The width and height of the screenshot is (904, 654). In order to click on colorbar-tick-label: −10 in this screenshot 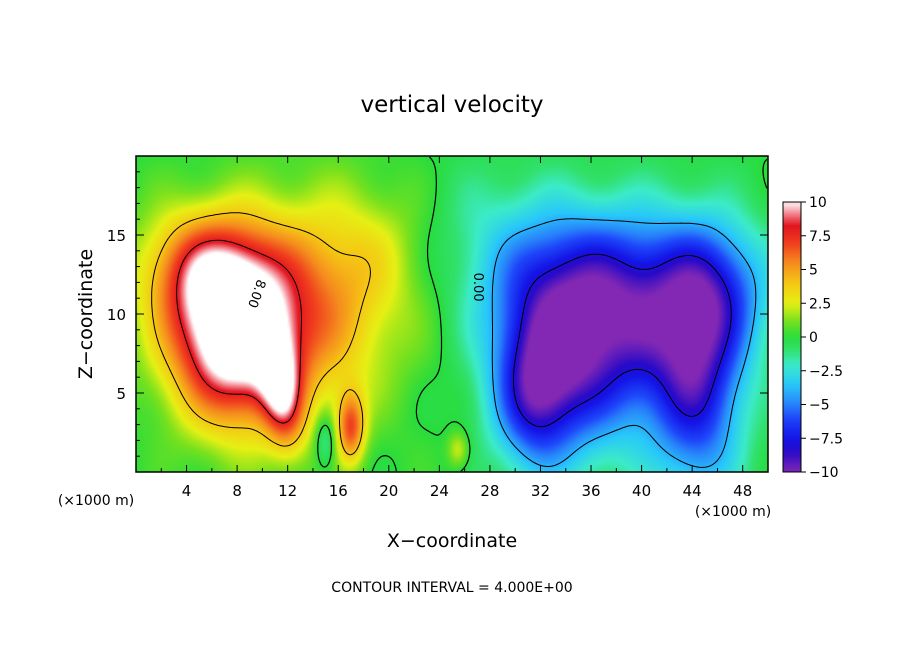, I will do `click(824, 473)`.